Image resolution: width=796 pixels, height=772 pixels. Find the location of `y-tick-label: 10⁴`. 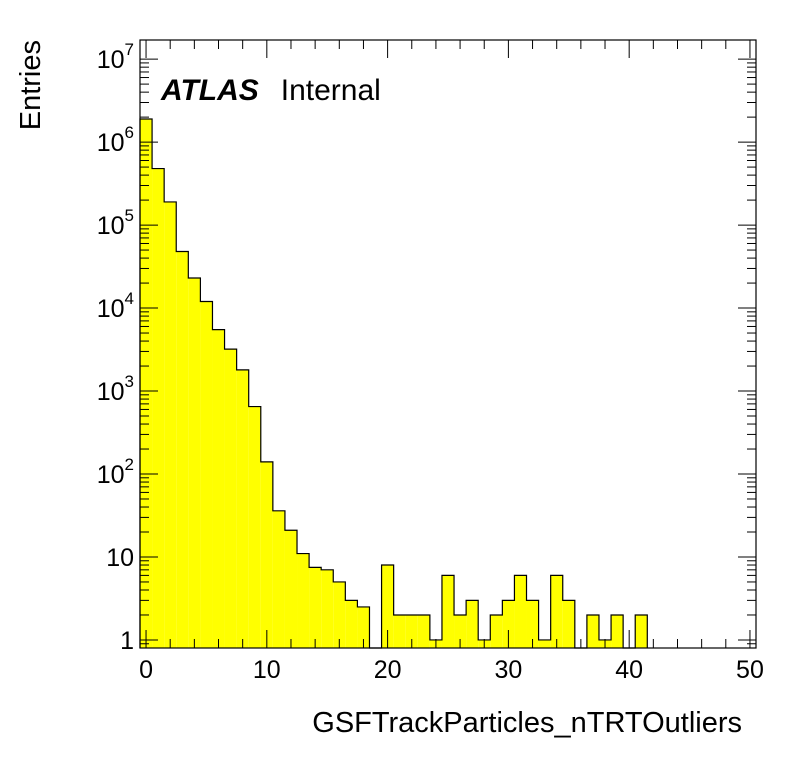

y-tick-label: 10⁴ is located at coordinates (115, 306).